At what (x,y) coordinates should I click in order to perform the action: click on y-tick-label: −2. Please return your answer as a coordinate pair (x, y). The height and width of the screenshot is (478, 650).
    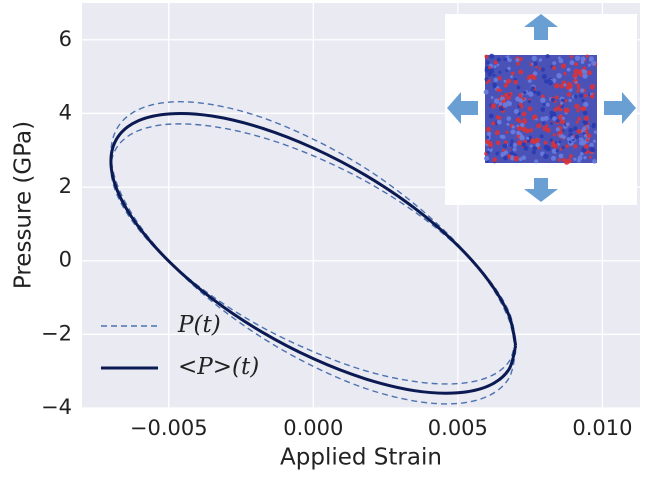
    Looking at the image, I should click on (56, 333).